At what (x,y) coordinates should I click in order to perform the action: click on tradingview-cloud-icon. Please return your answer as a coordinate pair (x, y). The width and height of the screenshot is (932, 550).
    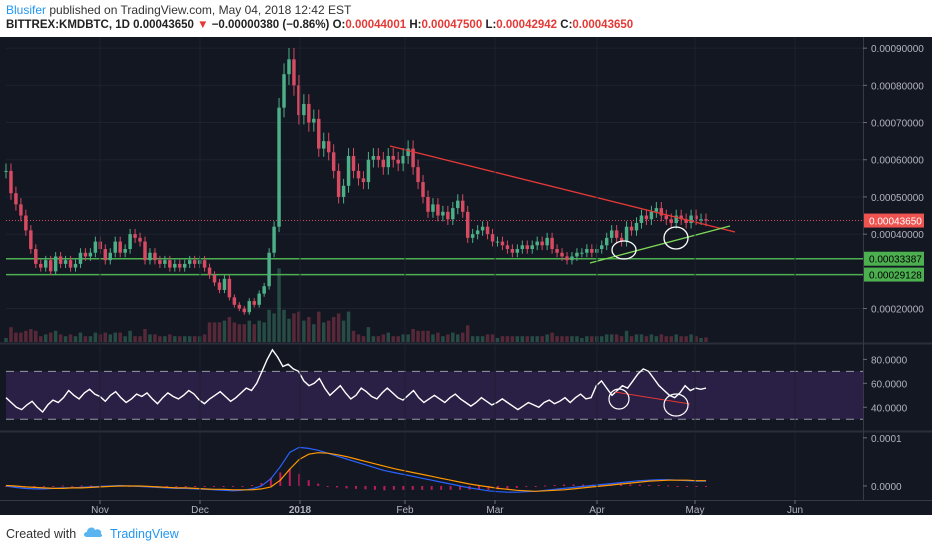
    Looking at the image, I should click on (93, 532).